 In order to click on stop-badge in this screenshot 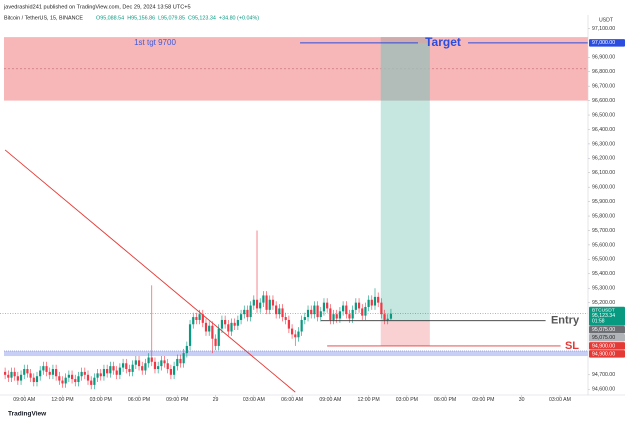, I will do `click(607, 354)`.